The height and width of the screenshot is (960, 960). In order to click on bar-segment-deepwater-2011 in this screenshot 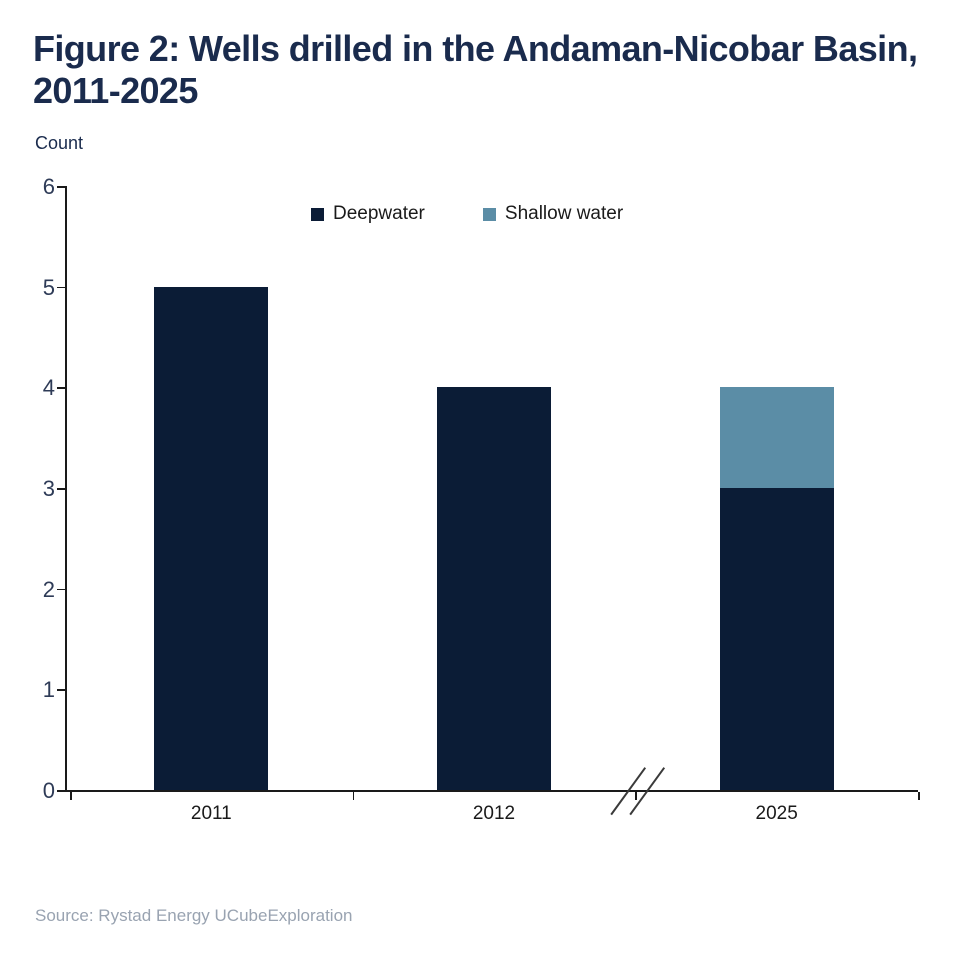, I will do `click(211, 538)`.